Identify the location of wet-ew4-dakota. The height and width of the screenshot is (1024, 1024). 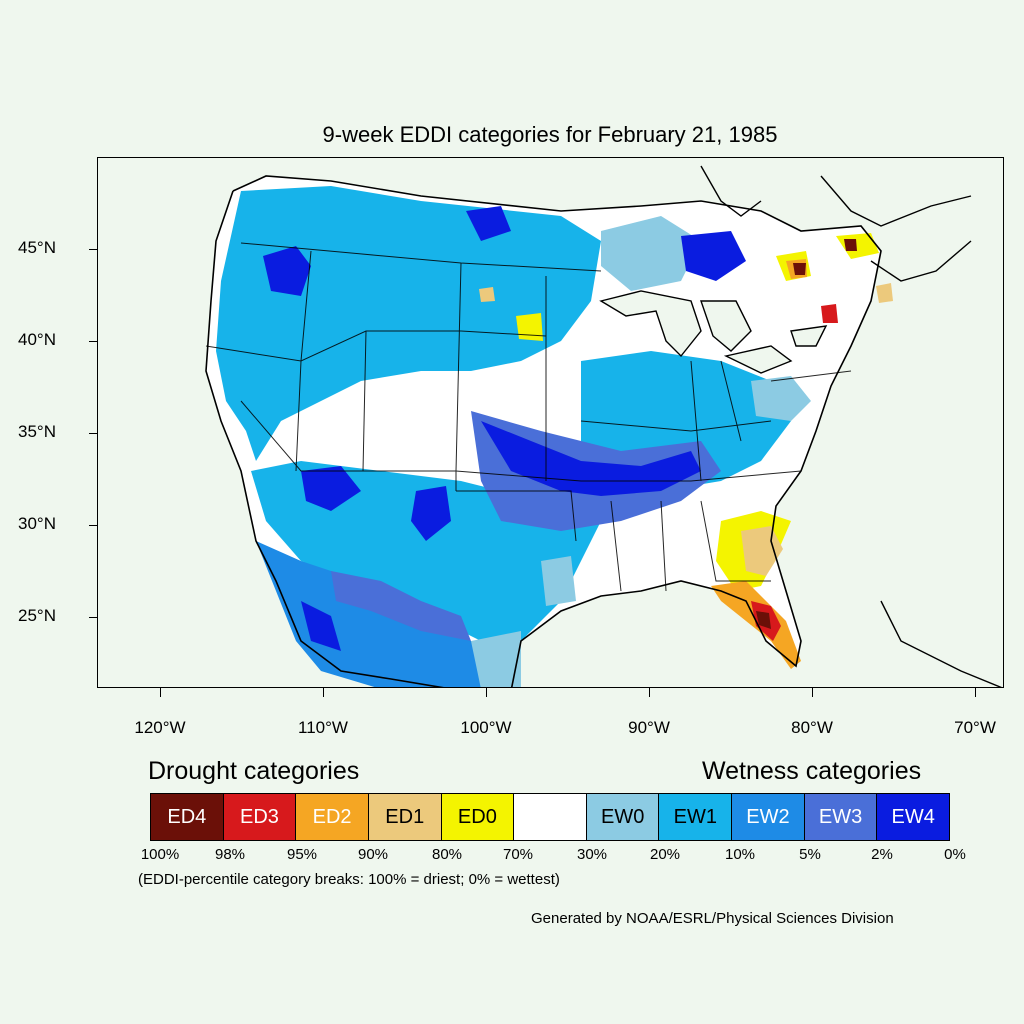
(488, 223).